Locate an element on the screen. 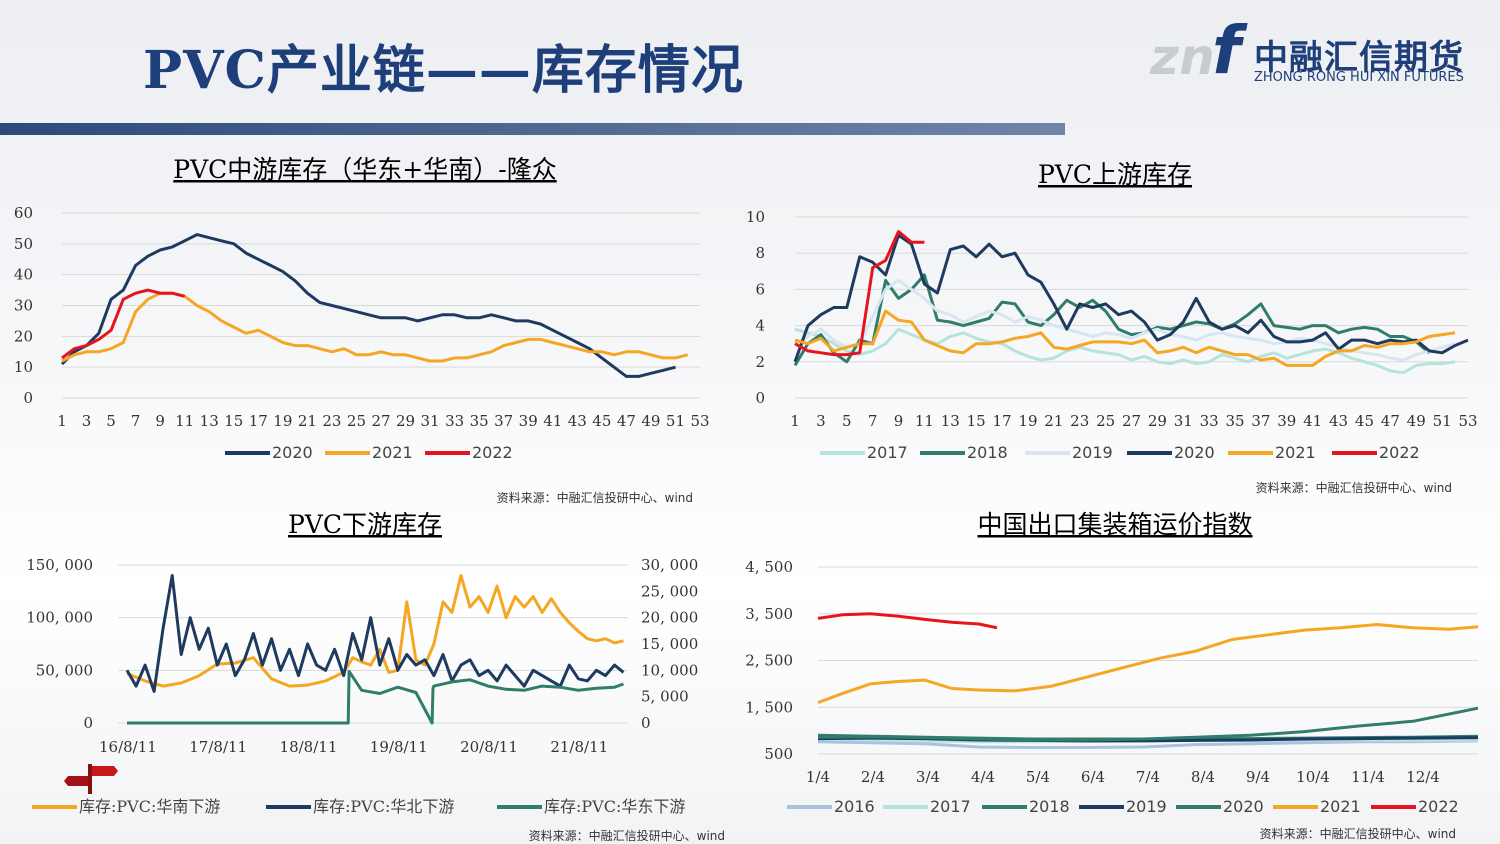 This screenshot has width=1500, height=844. y2-tick-label: 25, 000 is located at coordinates (669, 591).